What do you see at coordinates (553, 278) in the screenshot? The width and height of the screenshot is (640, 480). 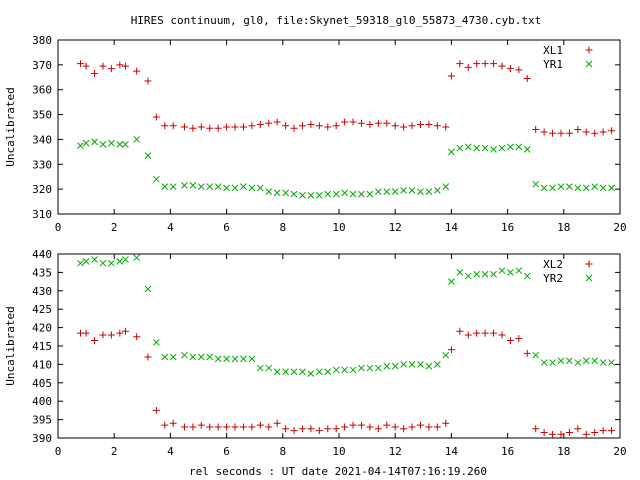 I see `legend-label: YR2` at bounding box center [553, 278].